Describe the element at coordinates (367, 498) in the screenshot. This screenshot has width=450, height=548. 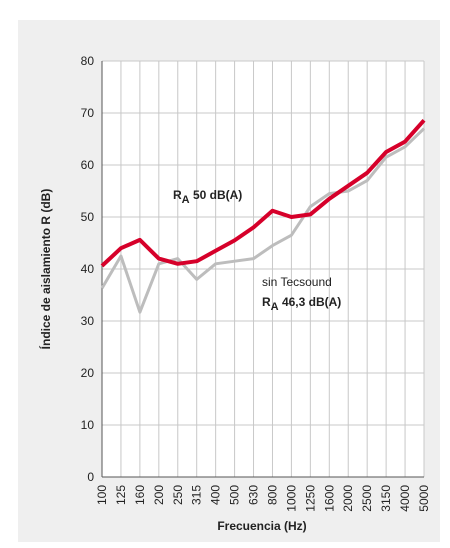
I see `x-tick-label: 2500` at that location.